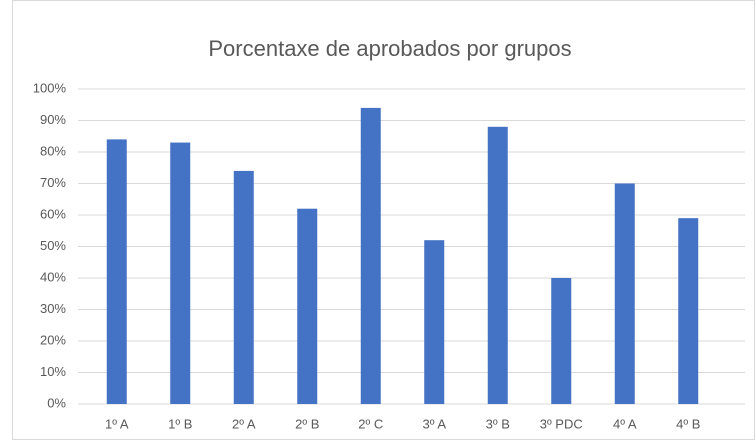 The width and height of the screenshot is (756, 446). I want to click on y-tick-label: 0%, so click(56, 402).